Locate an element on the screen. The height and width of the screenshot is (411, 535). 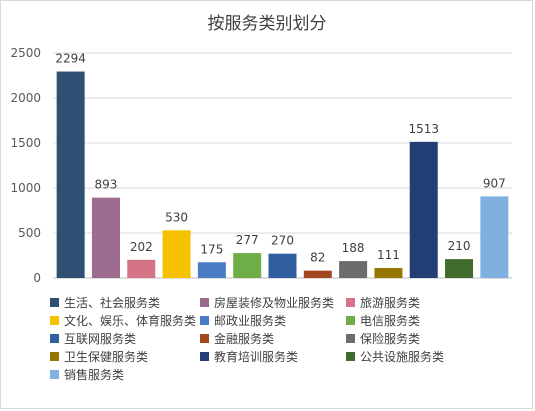
legend-item: 生活、社会服务类 is located at coordinates (105, 302).